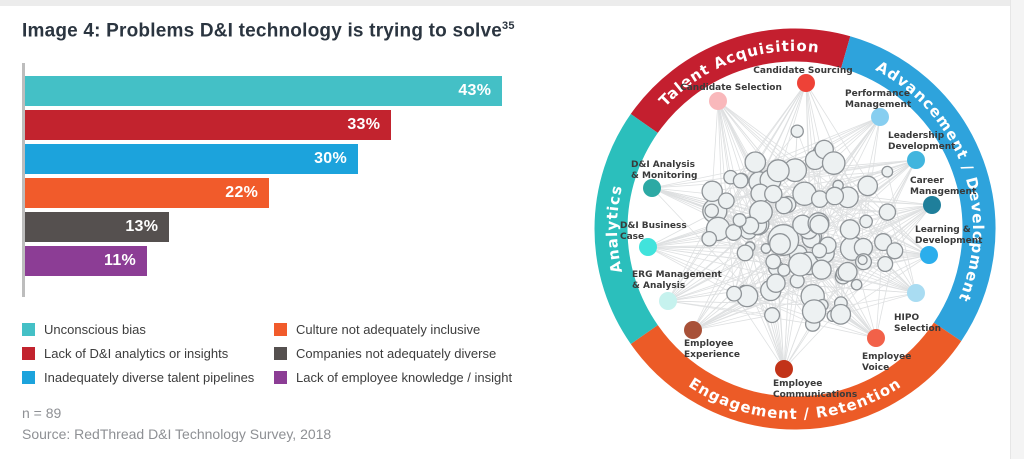  Describe the element at coordinates (712, 349) in the screenshot. I see `network-node-label-employee-experience: Employee Experience` at that location.